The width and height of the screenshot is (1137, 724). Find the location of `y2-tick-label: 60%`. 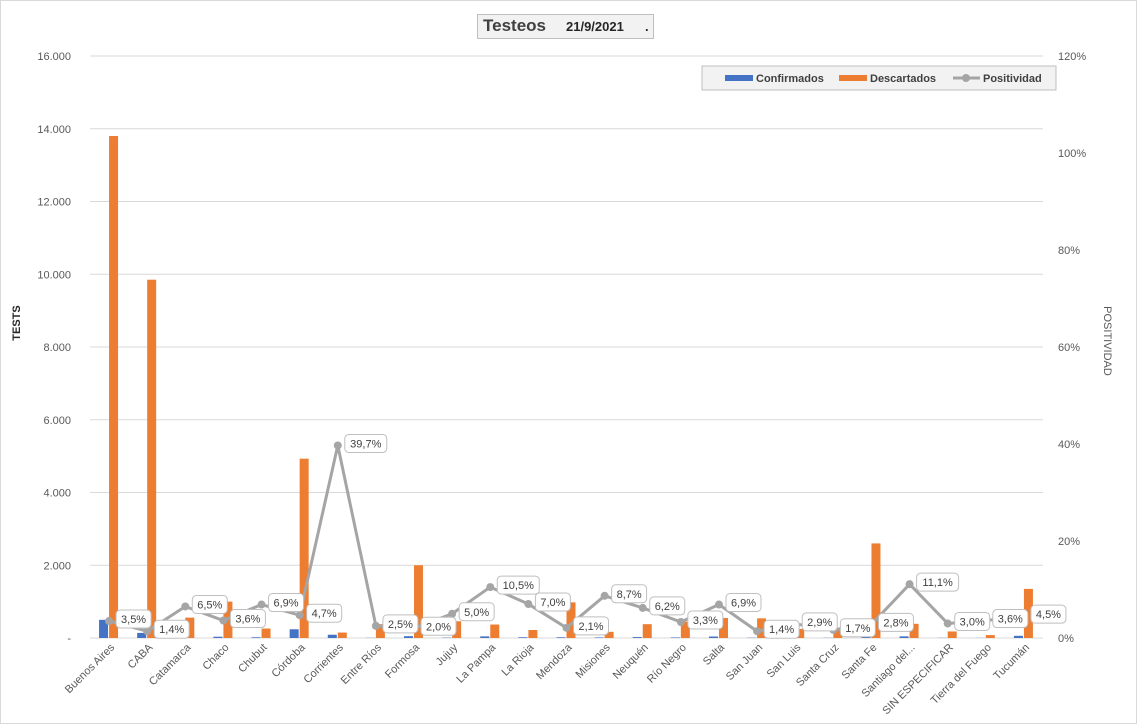

y2-tick-label: 60% is located at coordinates (1069, 348).